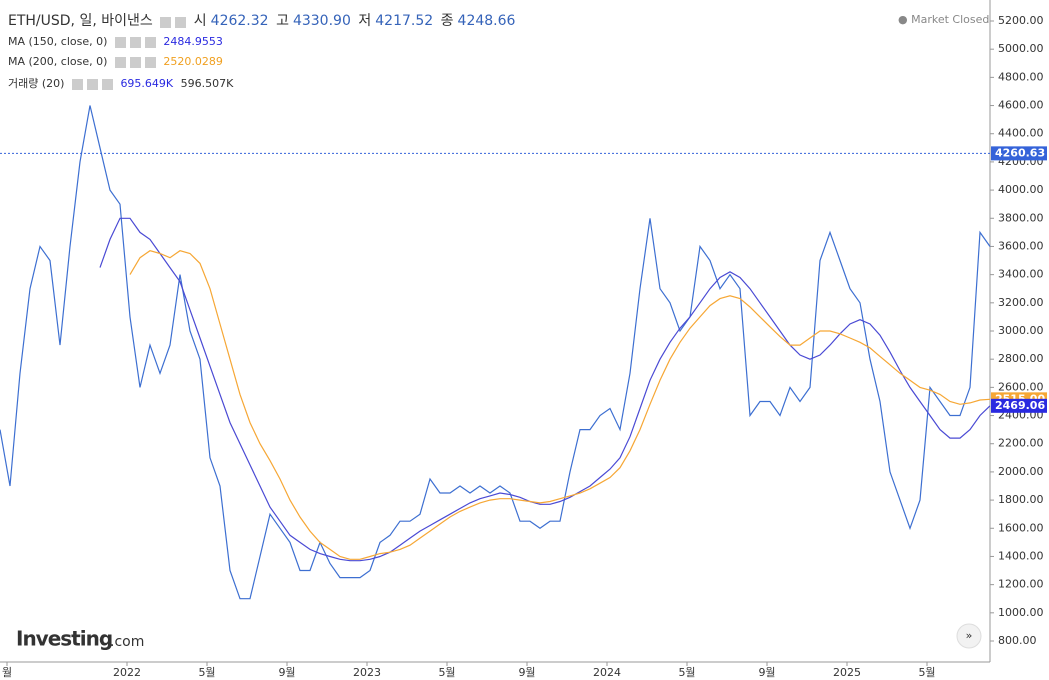 The width and height of the screenshot is (1049, 680). What do you see at coordinates (1021, 471) in the screenshot?
I see `y-tick-label: 2000.00` at bounding box center [1021, 471].